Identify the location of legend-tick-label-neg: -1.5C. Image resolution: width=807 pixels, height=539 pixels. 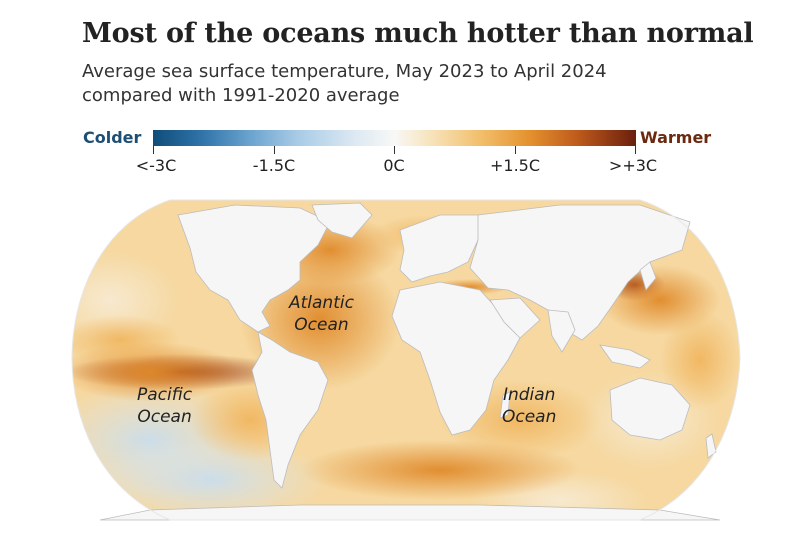
(274, 165).